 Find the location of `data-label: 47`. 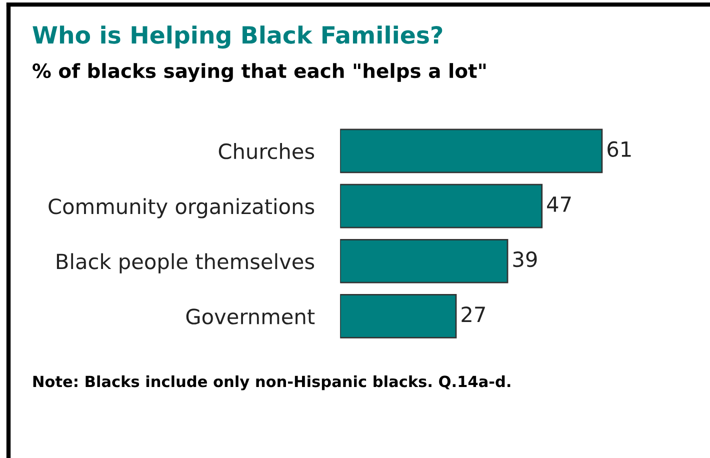

data-label: 47 is located at coordinates (559, 204).